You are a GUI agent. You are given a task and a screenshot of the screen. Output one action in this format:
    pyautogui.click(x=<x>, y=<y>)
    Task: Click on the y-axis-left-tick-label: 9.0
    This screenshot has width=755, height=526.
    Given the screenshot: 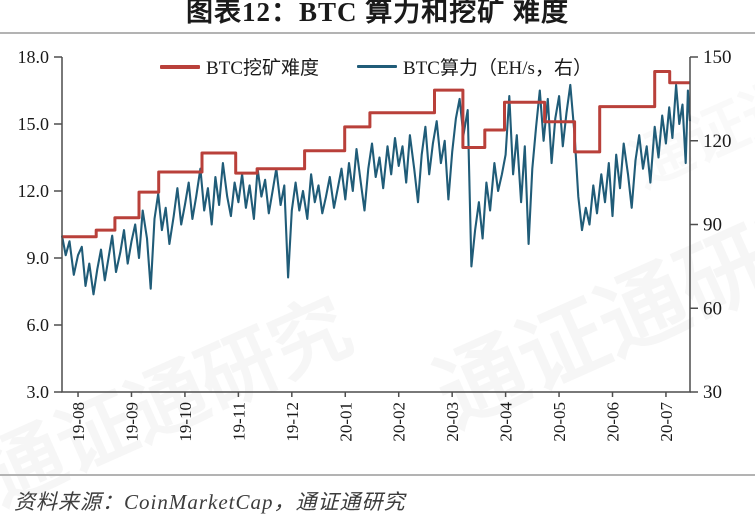 What is the action you would take?
    pyautogui.click(x=38, y=258)
    